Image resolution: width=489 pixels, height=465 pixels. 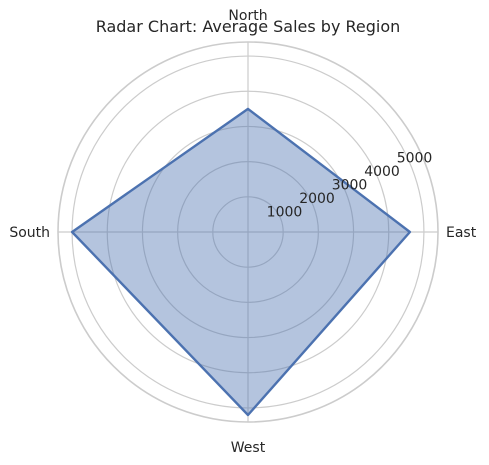 I want to click on radial-tick-label: 5000, so click(x=415, y=159).